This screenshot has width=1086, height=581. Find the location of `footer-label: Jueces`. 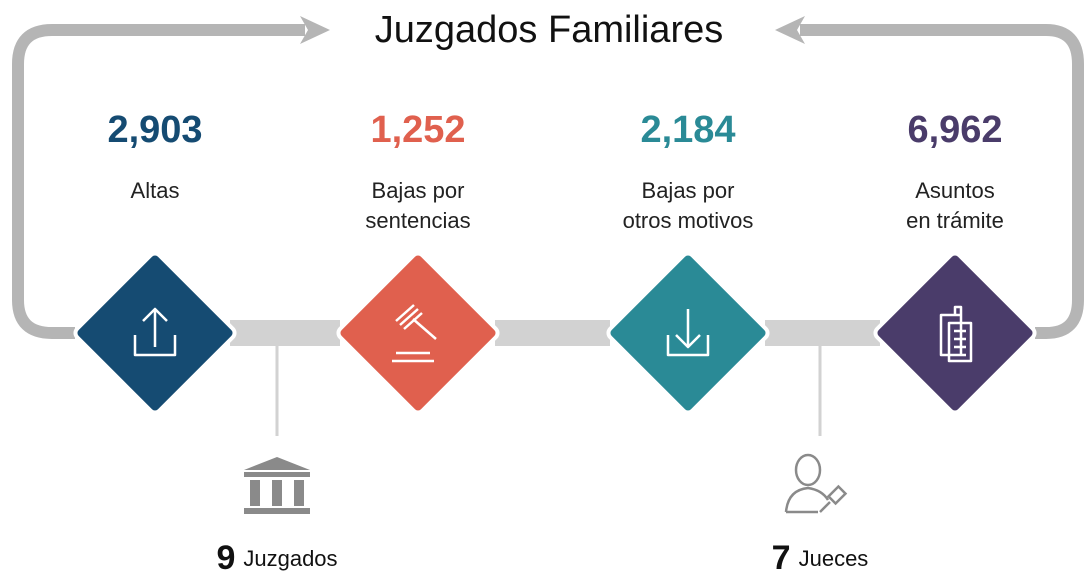

footer-label: Jueces is located at coordinates (834, 558).